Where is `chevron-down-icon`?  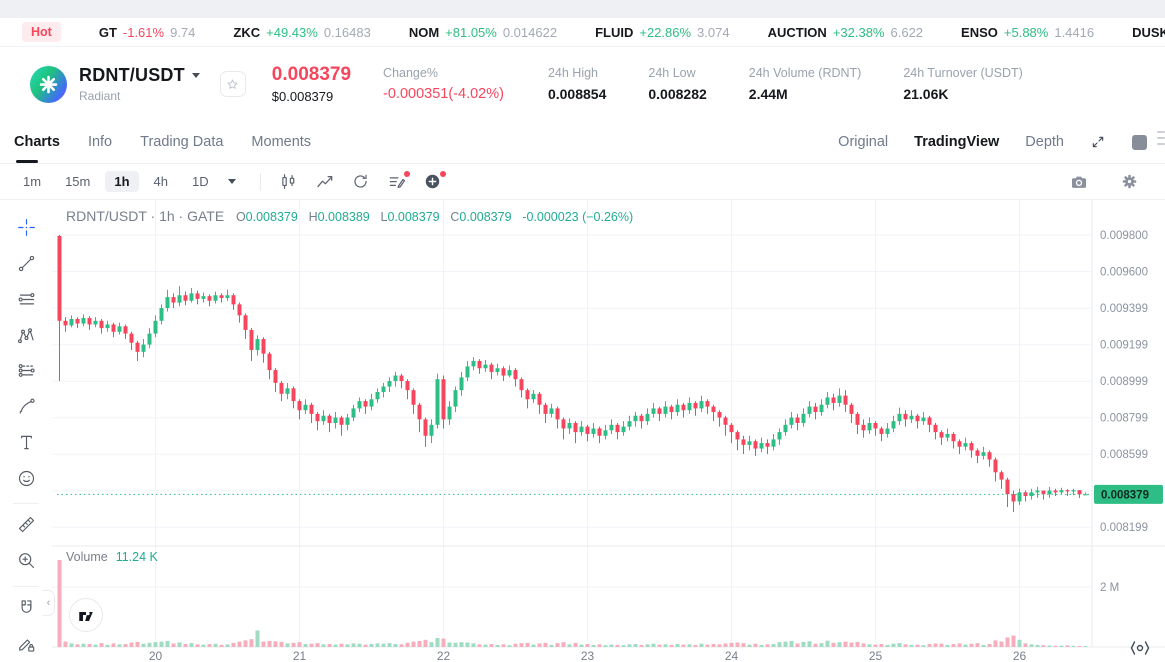 chevron-down-icon is located at coordinates (195, 75).